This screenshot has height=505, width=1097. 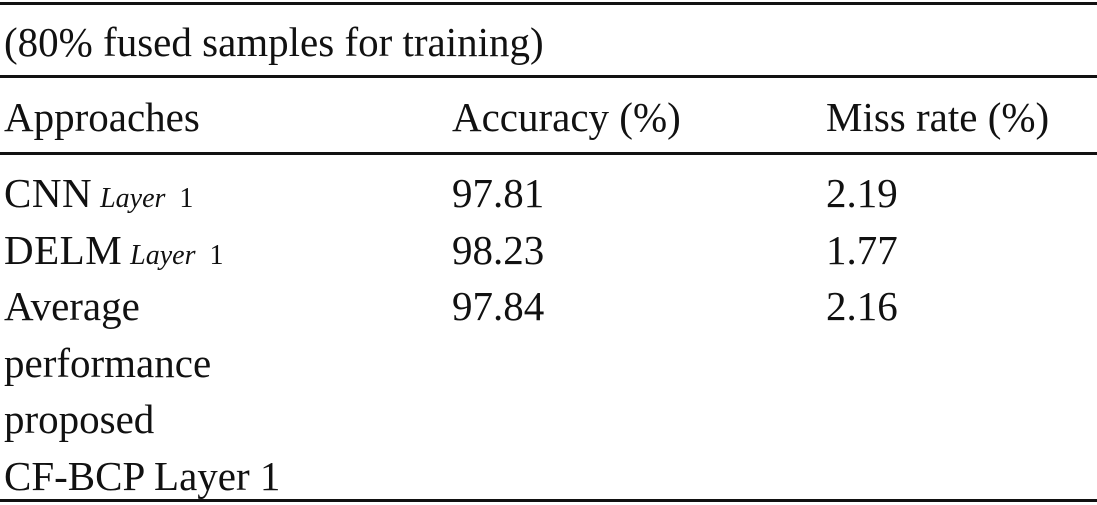 What do you see at coordinates (274, 42) in the screenshot?
I see `table-caption: (80% fused samples for training)` at bounding box center [274, 42].